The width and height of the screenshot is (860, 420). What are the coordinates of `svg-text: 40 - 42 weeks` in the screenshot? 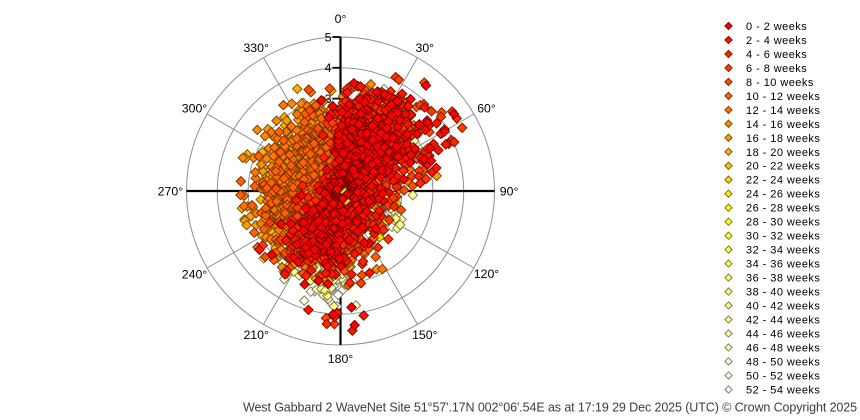 It's located at (783, 307).